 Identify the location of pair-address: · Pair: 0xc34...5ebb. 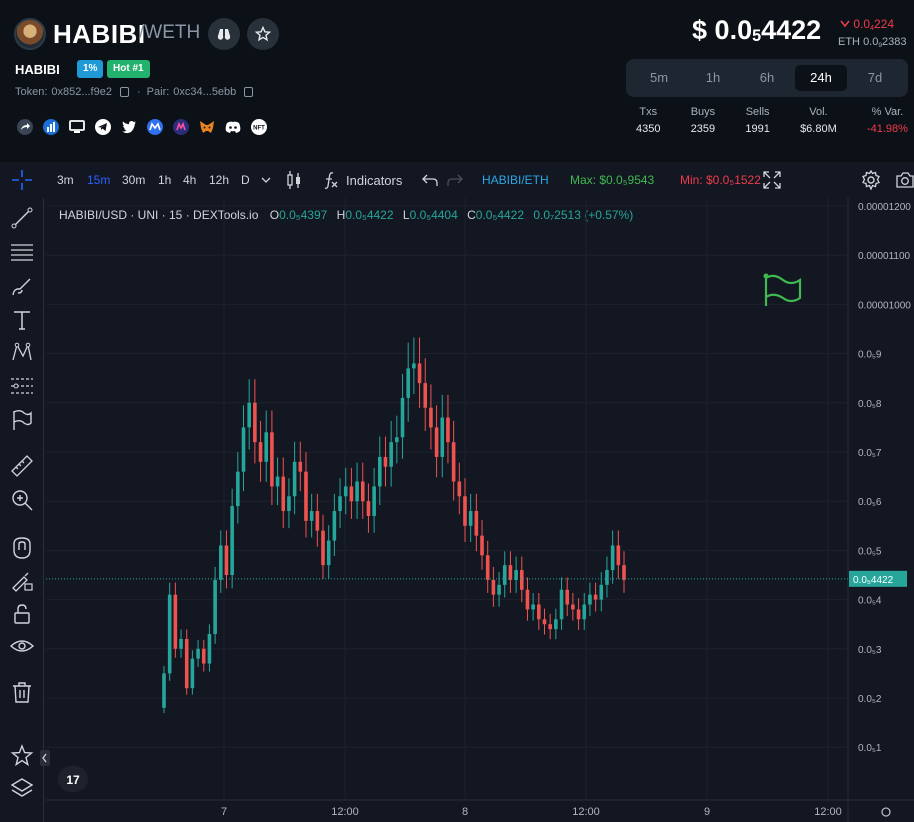
(195, 92).